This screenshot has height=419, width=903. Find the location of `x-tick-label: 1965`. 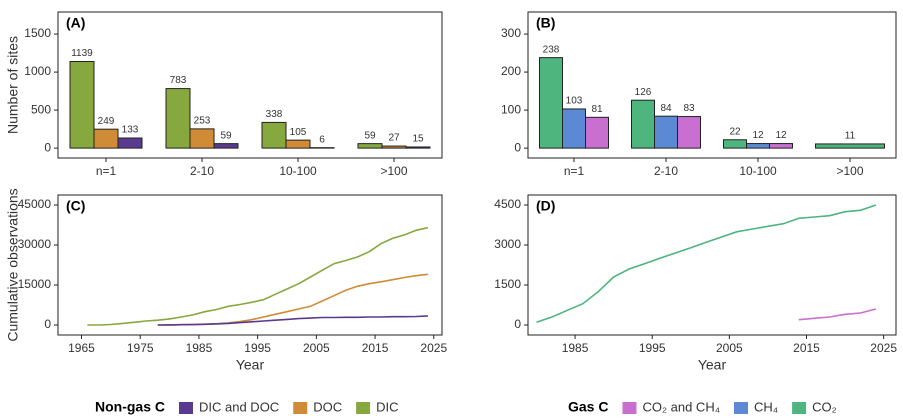

x-tick-label: 1965 is located at coordinates (81, 348).